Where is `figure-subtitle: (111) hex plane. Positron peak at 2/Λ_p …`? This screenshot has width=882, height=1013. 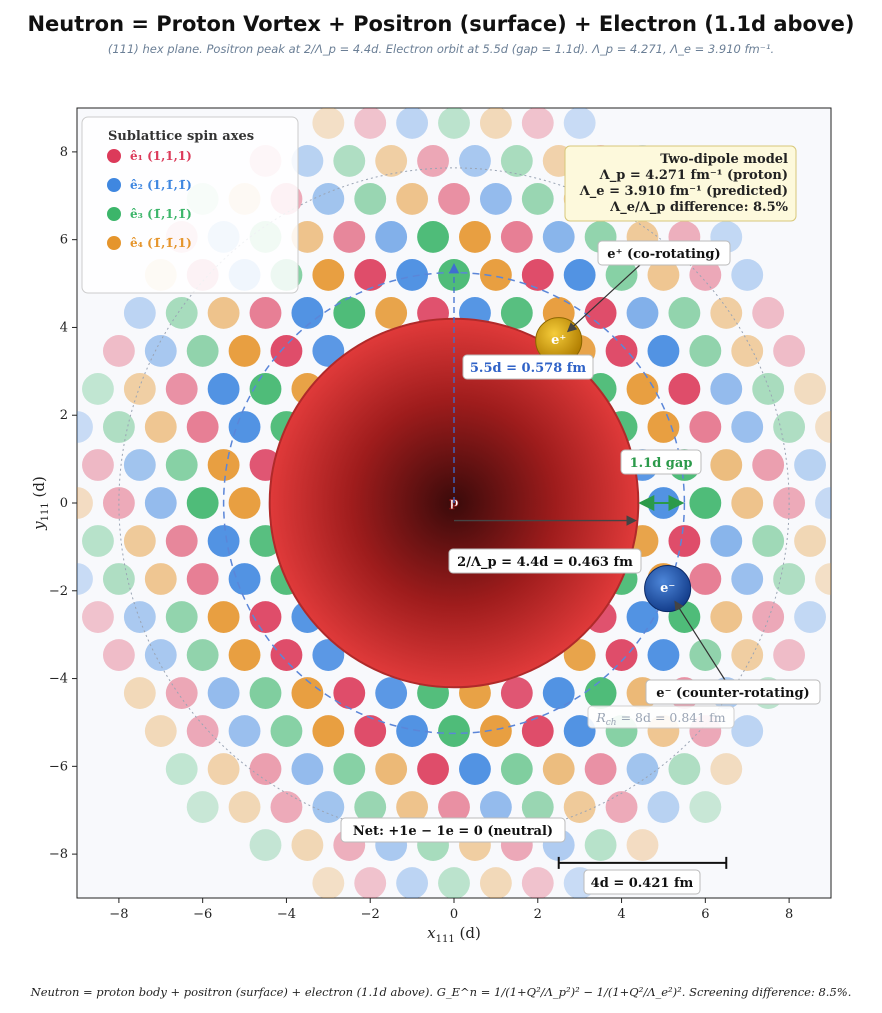 figure-subtitle: (111) hex plane. Positron peak at 2/Λ_p … is located at coordinates (441, 49).